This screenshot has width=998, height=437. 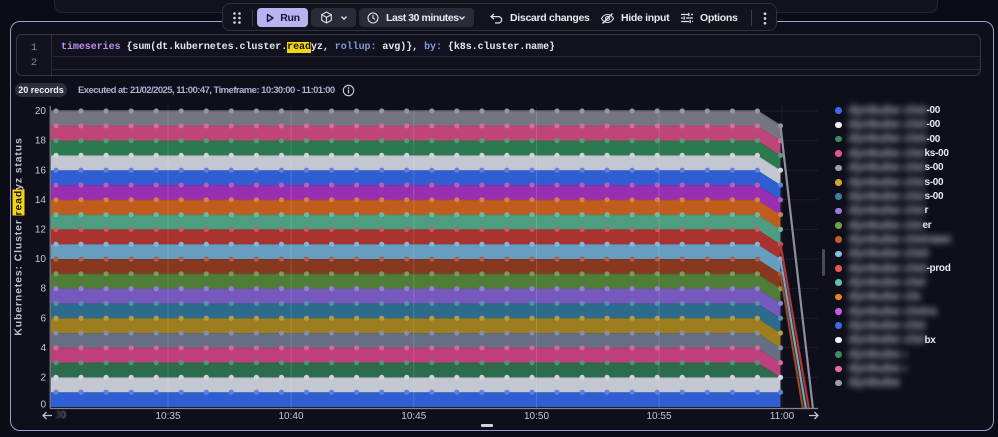 I want to click on svg-text: 11:00, so click(x=782, y=416).